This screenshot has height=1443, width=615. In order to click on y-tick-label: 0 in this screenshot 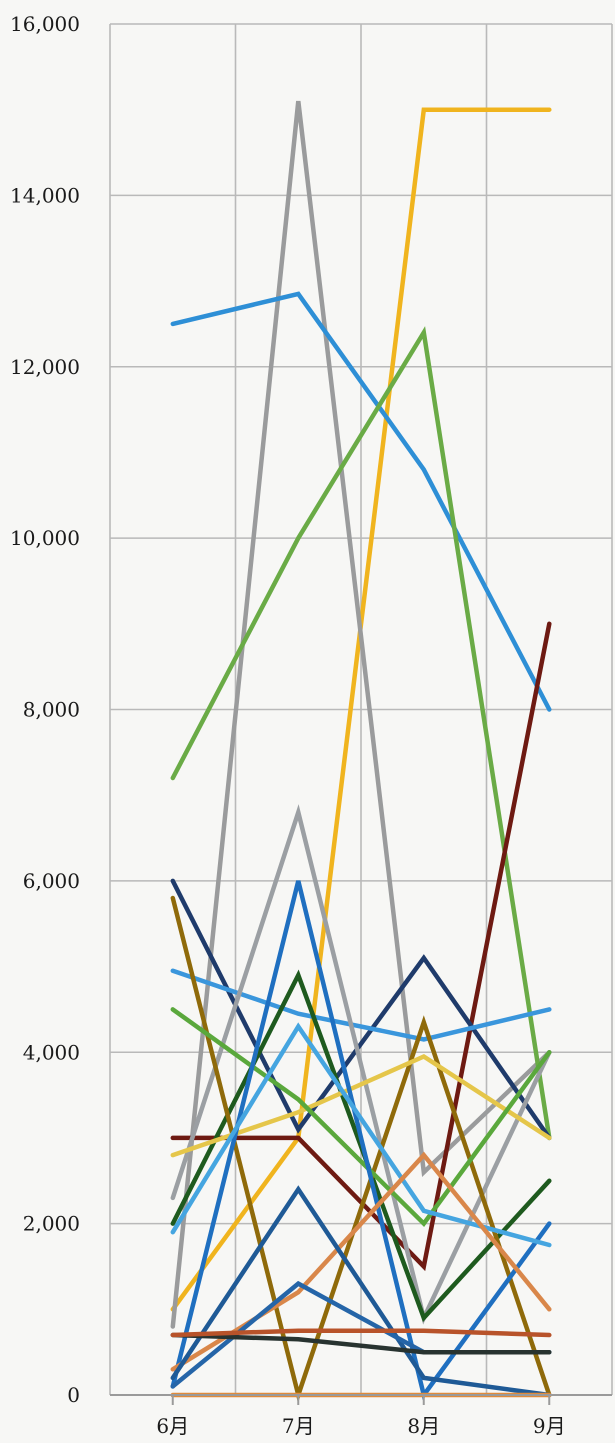, I will do `click(73, 1395)`.